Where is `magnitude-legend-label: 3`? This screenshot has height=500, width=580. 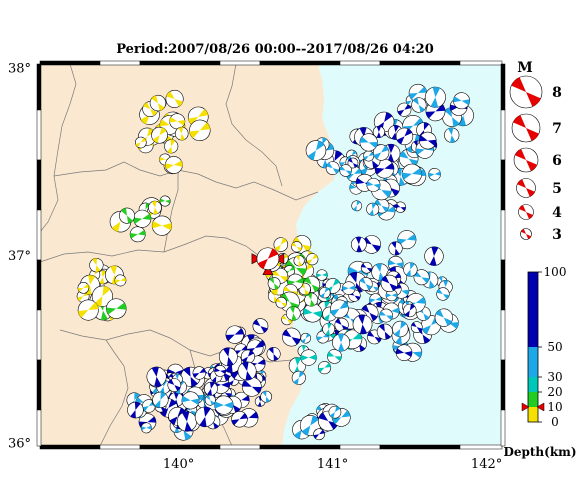 magnitude-legend-label: 3 is located at coordinates (557, 235).